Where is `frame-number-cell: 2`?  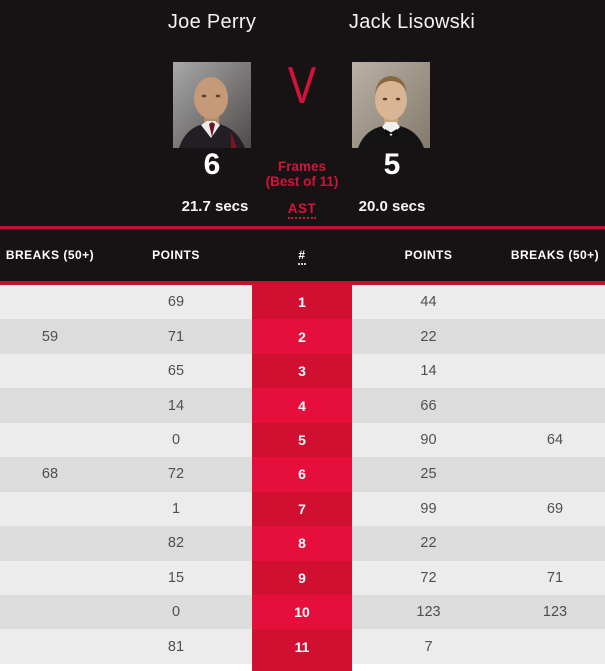
frame-number-cell: 2 is located at coordinates (302, 336).